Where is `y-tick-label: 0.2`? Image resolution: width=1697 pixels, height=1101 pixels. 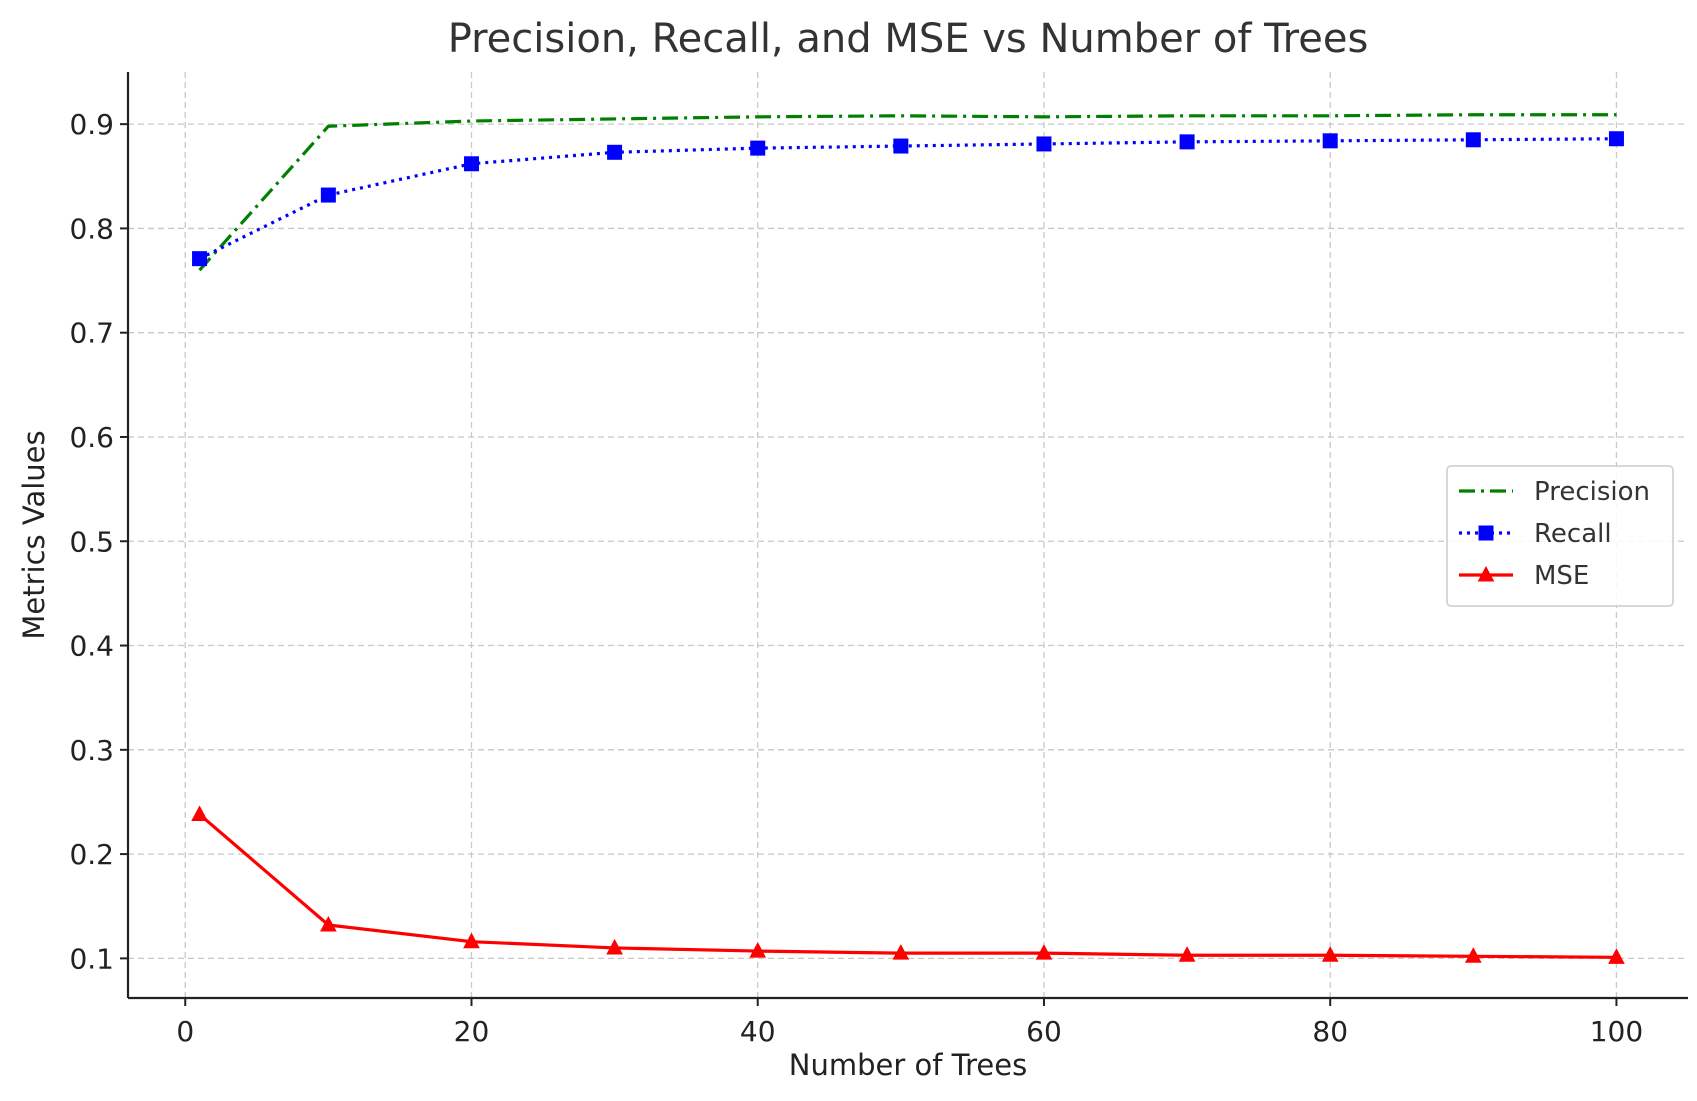 y-tick-label: 0.2 is located at coordinates (91, 854).